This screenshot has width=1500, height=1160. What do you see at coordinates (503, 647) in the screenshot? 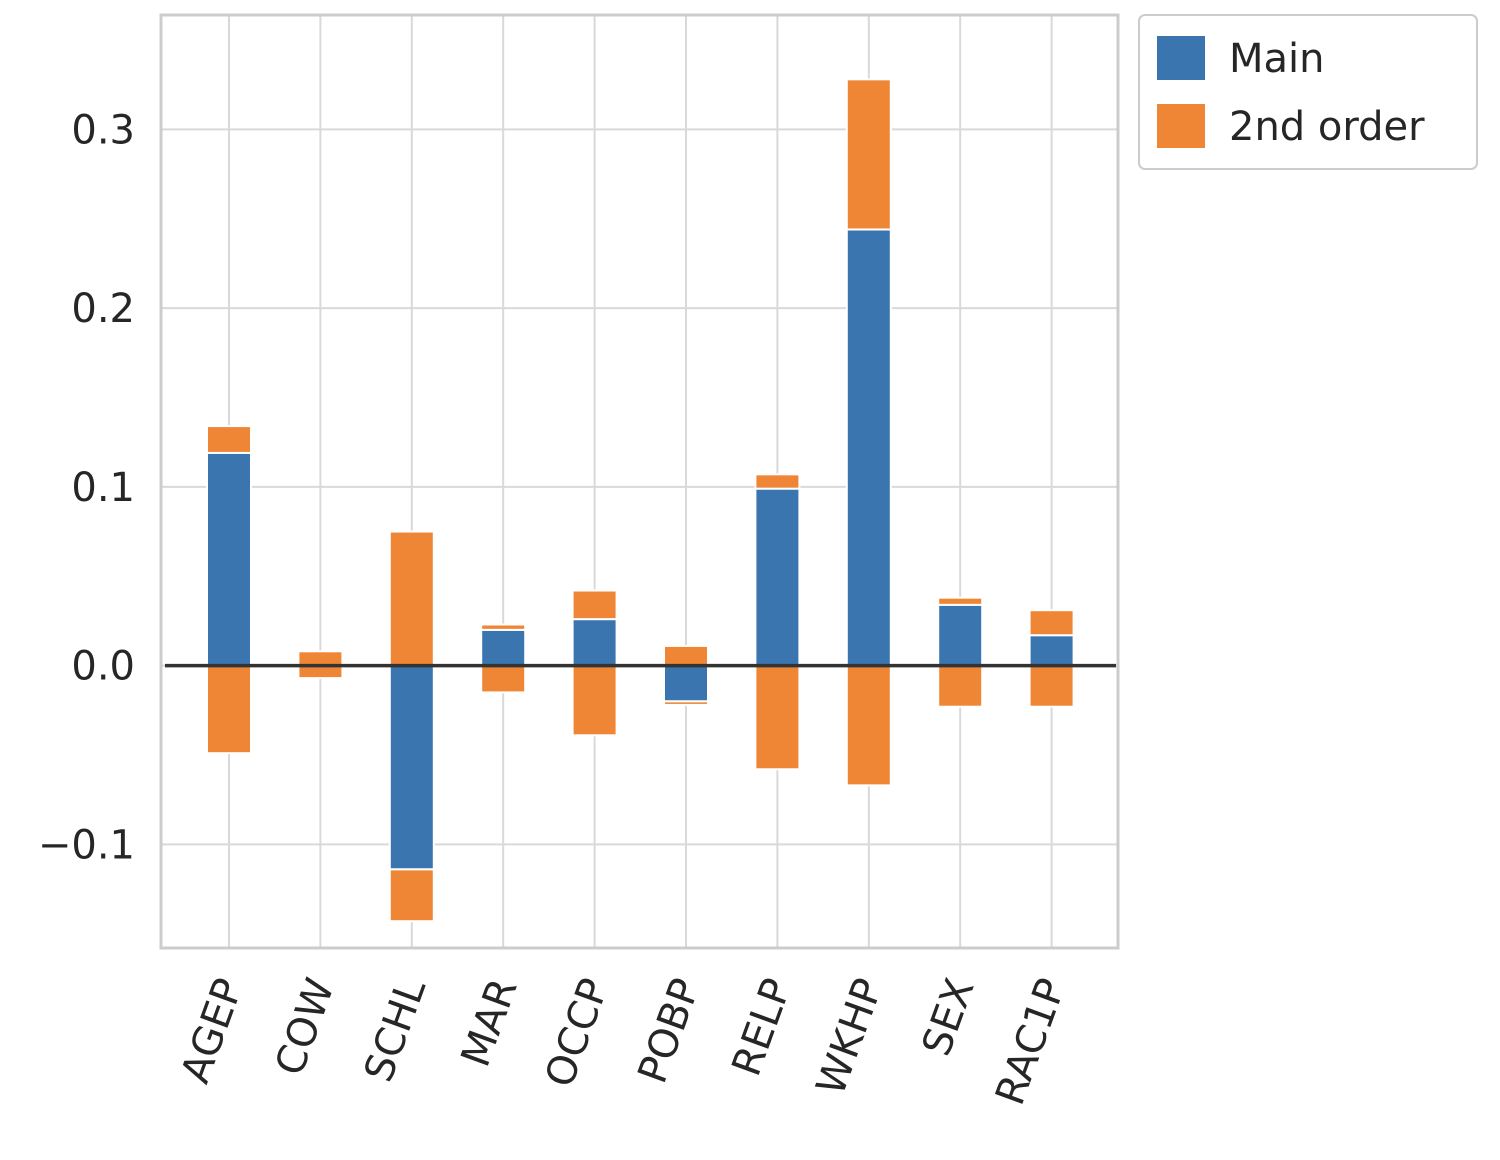
I see `bar-main-mar` at bounding box center [503, 647].